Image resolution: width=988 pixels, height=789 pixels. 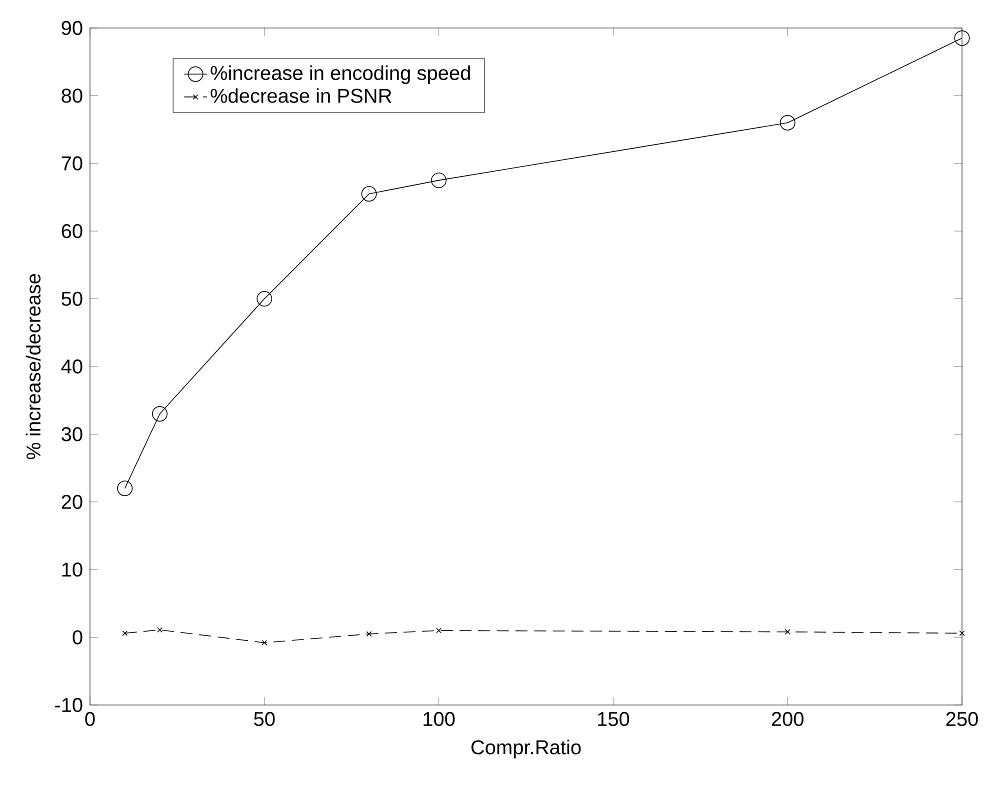 I want to click on x-tick-label: 100, so click(x=439, y=719).